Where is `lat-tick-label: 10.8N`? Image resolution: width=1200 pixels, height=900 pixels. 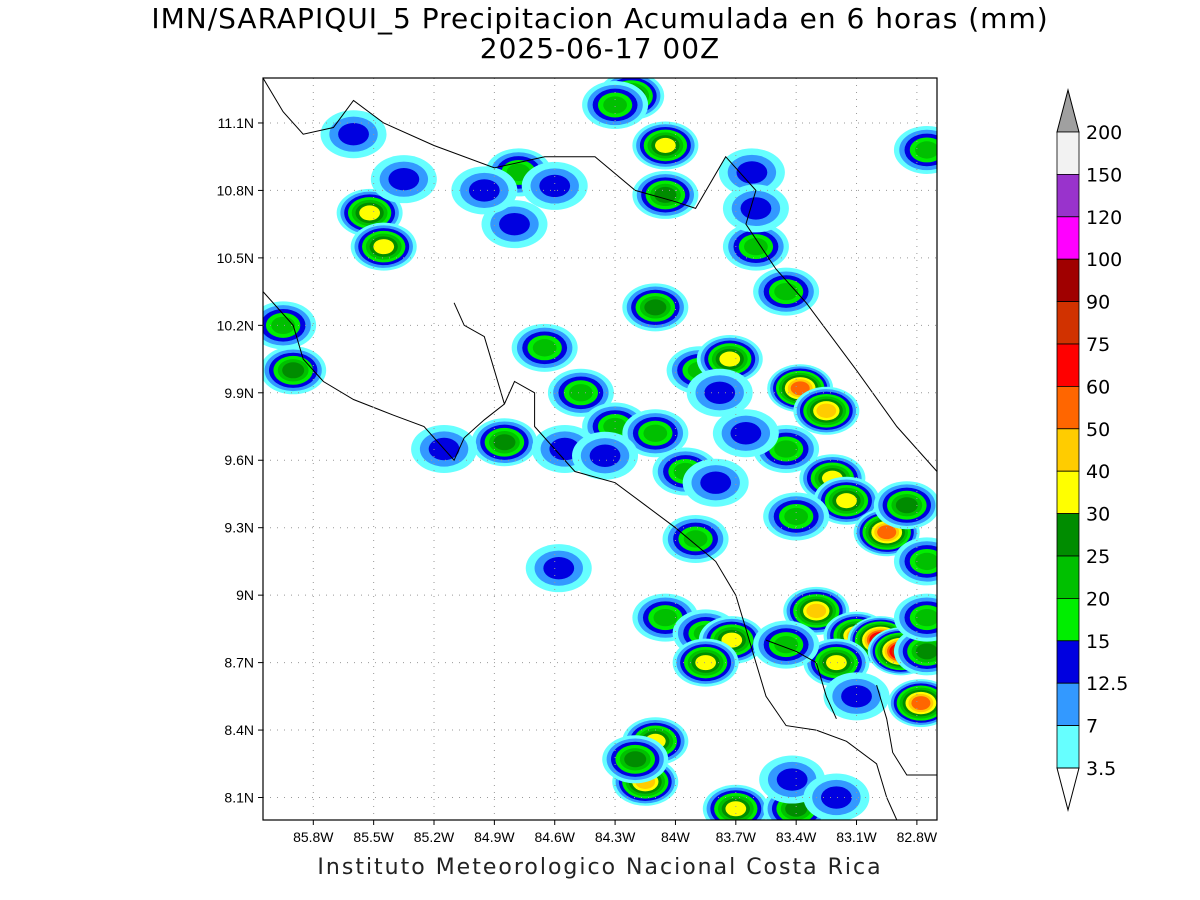
lat-tick-label: 10.8N is located at coordinates (235, 190).